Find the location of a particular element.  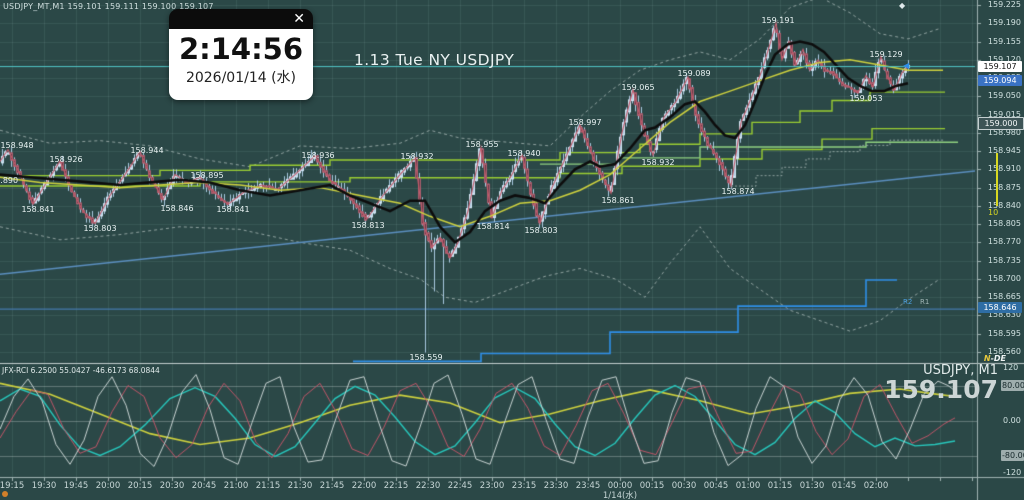

close-icon: ✕ is located at coordinates (299, 19).